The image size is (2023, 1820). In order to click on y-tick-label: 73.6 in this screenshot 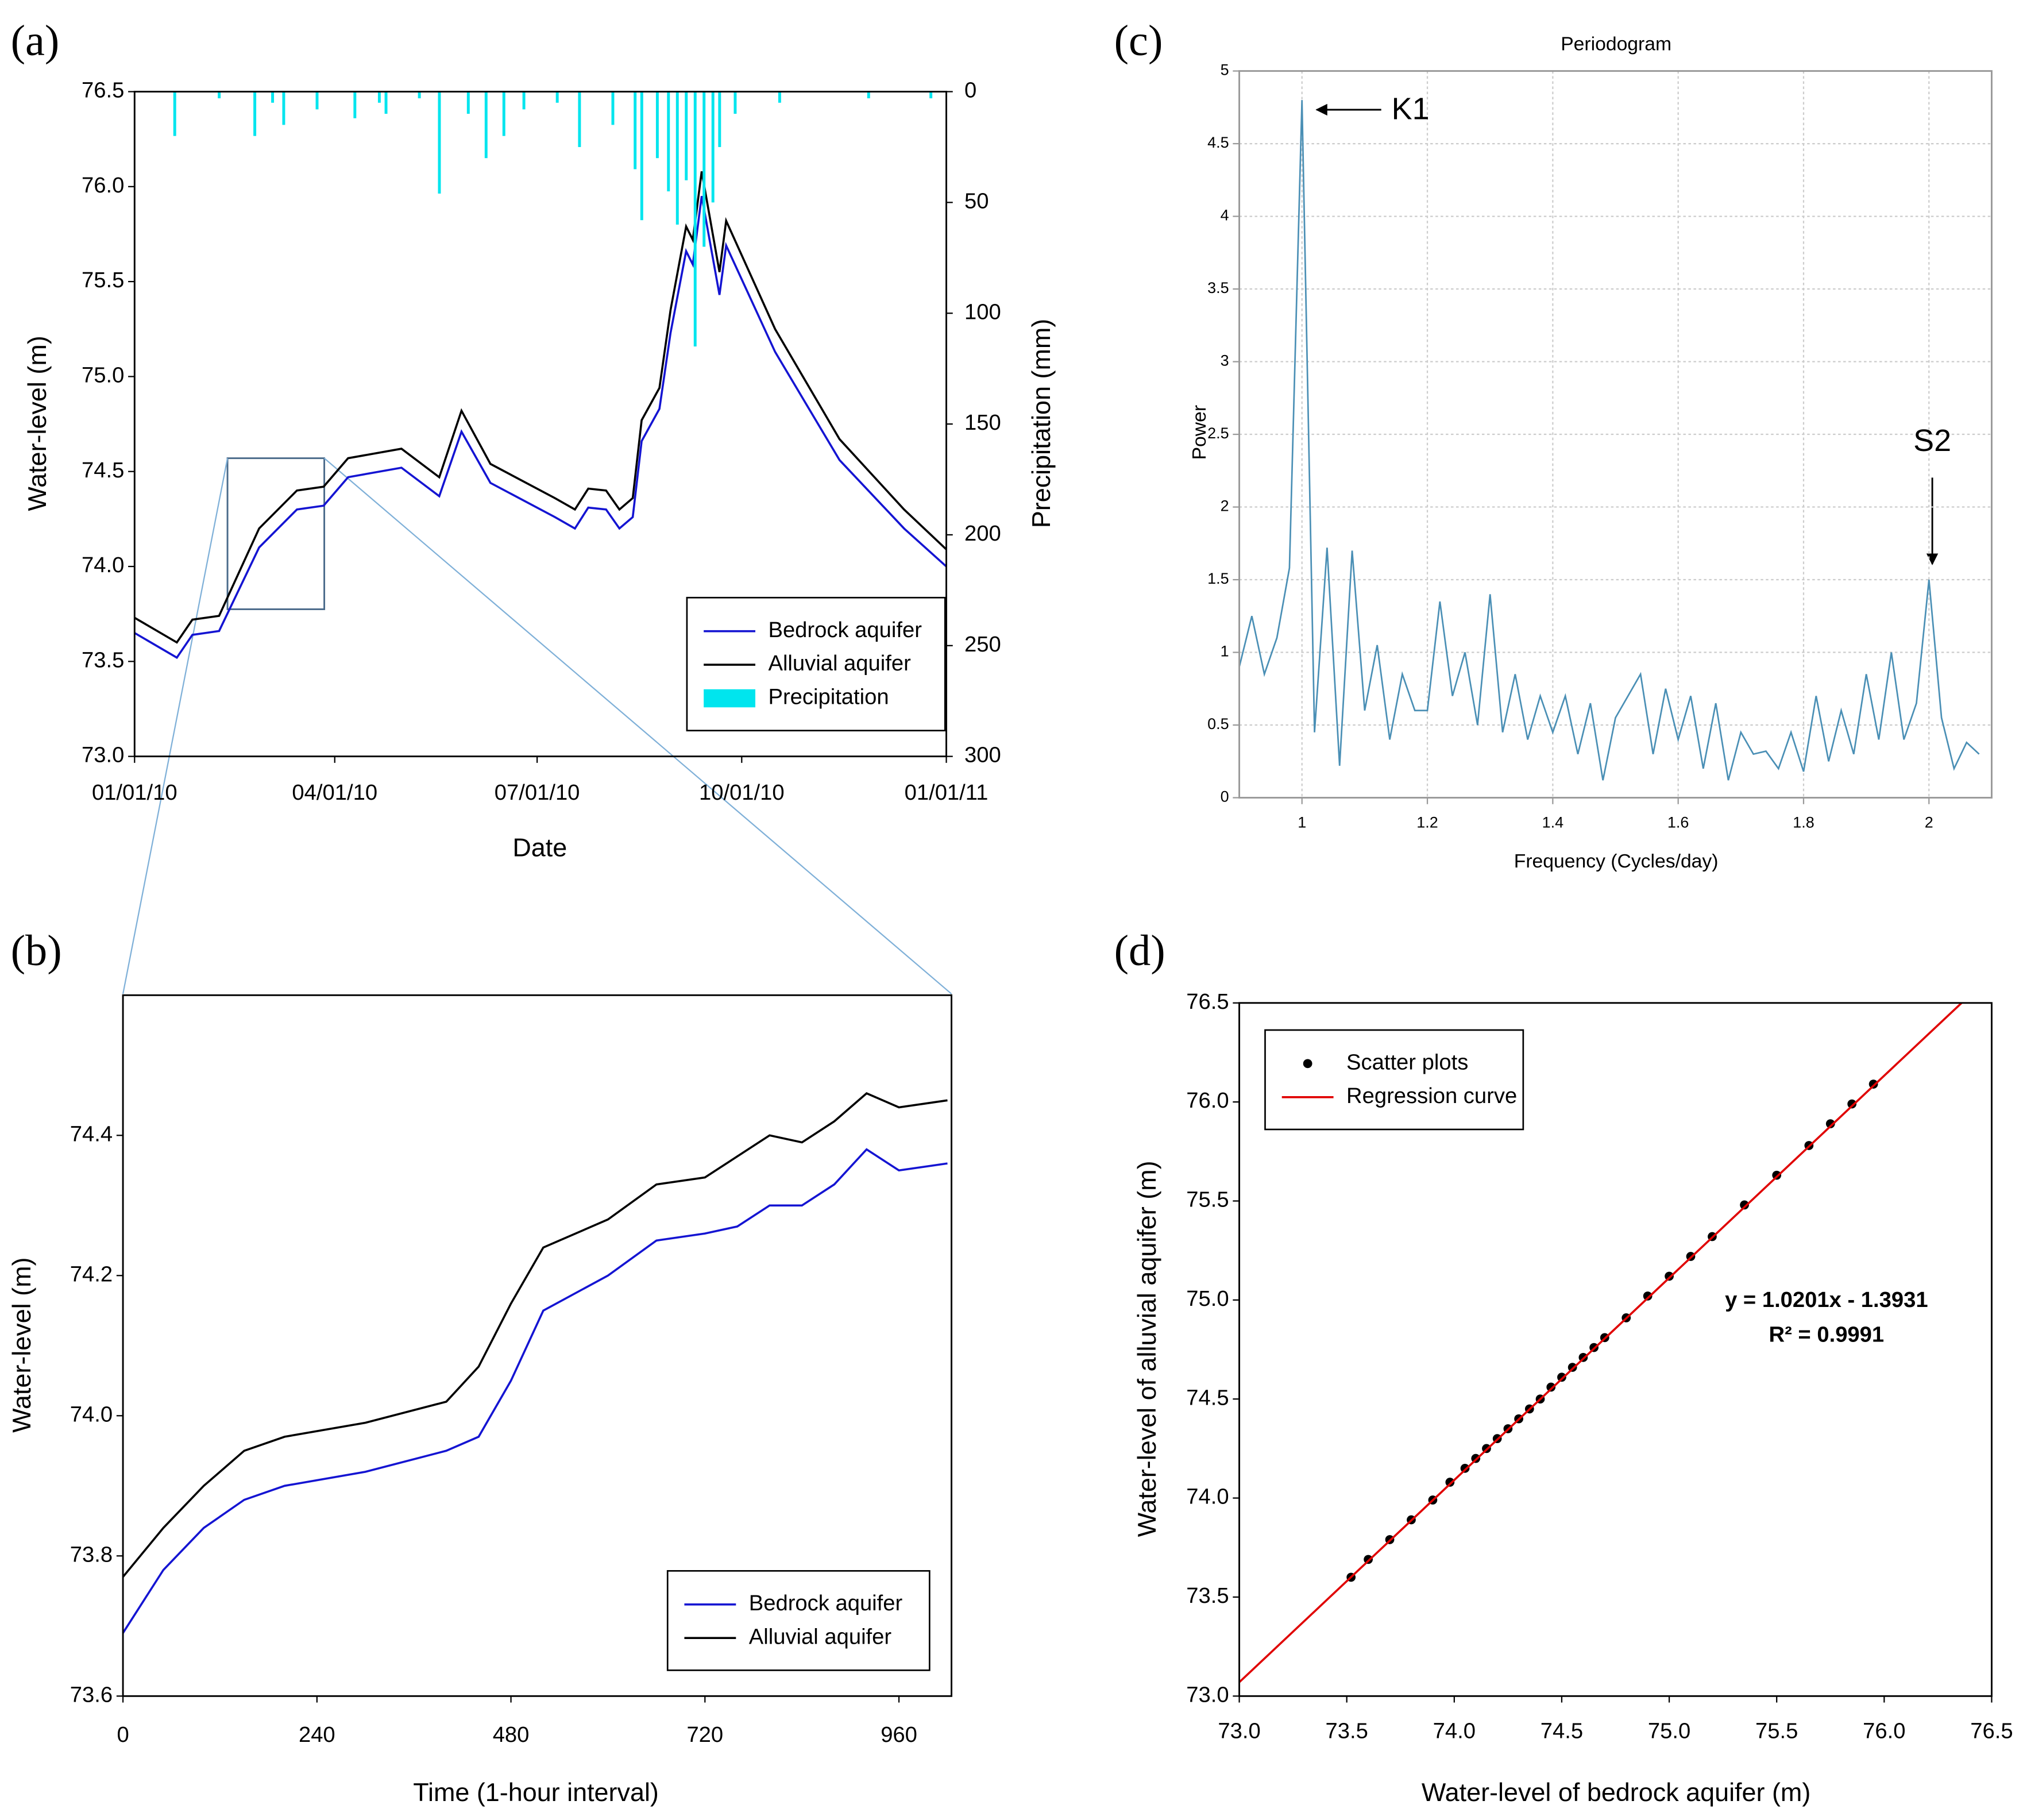, I will do `click(91, 1695)`.